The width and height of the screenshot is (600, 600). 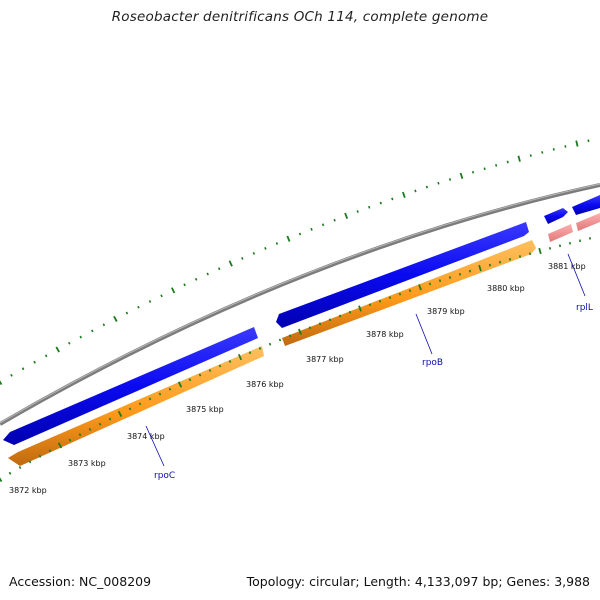 I want to click on gene-rpoC-forward, so click(x=130, y=386).